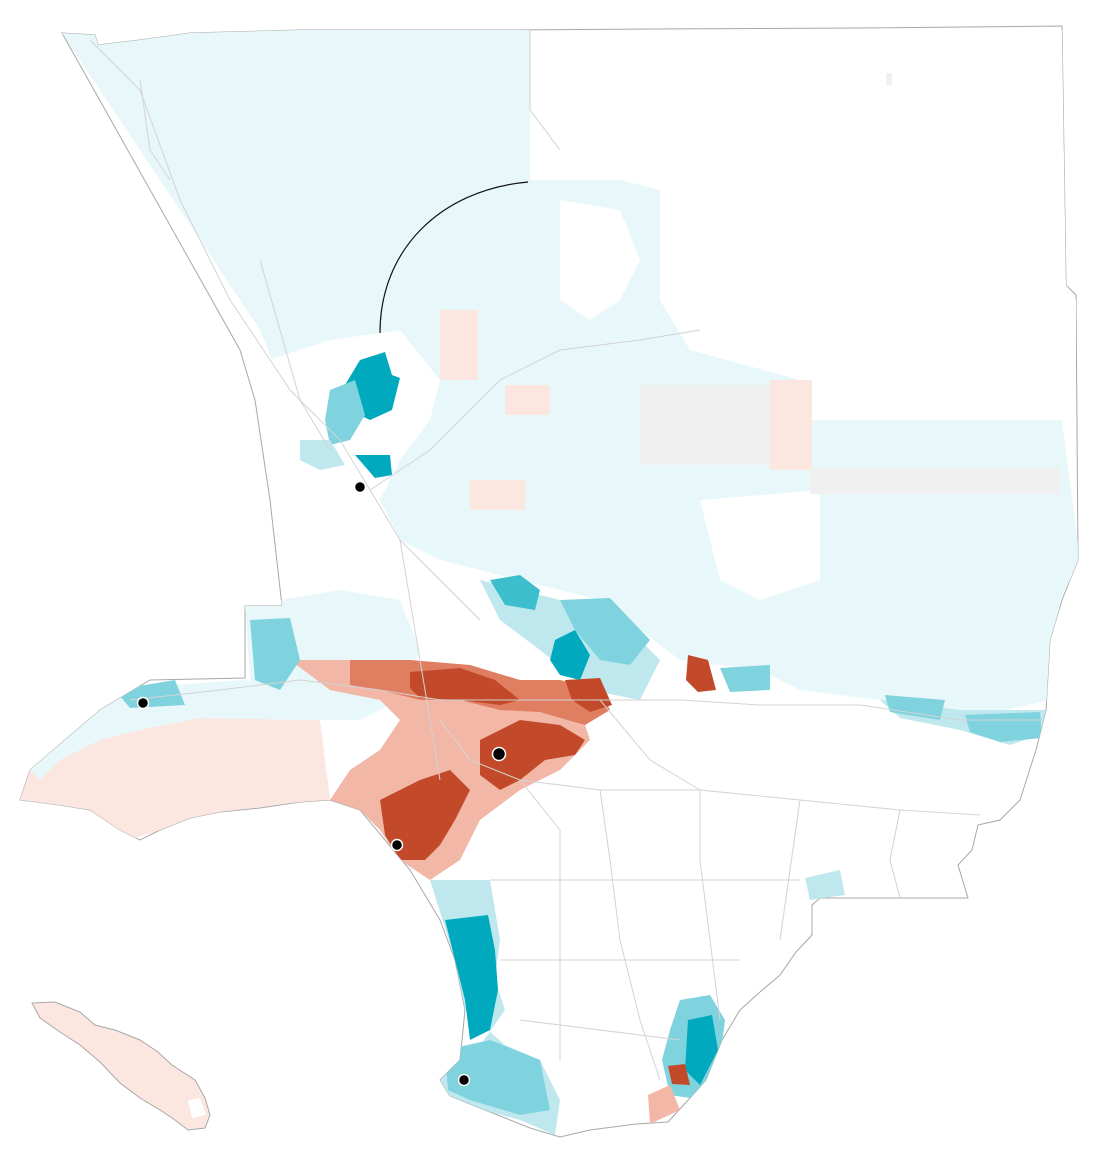 The image size is (1100, 1160). What do you see at coordinates (345, 412) in the screenshot?
I see `region-santa-clarita-mid` at bounding box center [345, 412].